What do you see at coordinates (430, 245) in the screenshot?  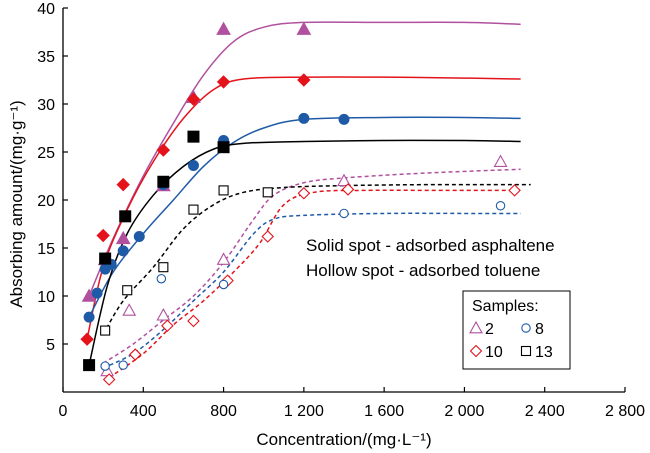 I see `annotation-asphaltene: Solid spot - adsorbed asphaltene` at bounding box center [430, 245].